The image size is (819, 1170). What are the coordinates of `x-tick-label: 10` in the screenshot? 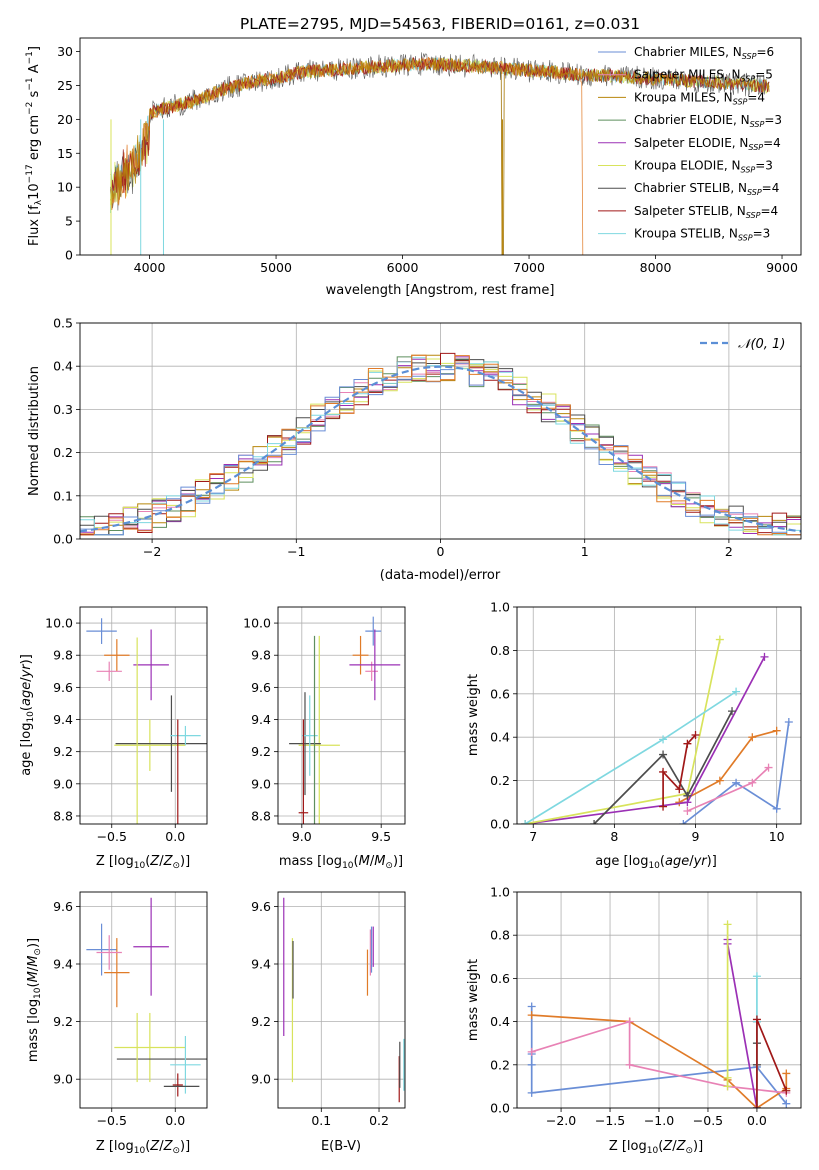 It's located at (777, 836).